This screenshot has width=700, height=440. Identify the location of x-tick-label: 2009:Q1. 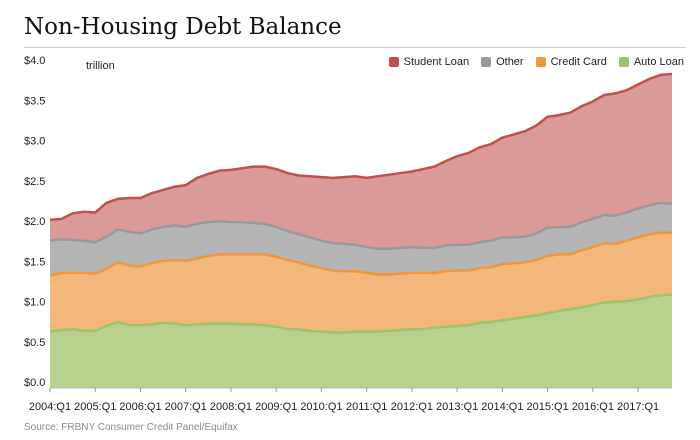
(276, 407).